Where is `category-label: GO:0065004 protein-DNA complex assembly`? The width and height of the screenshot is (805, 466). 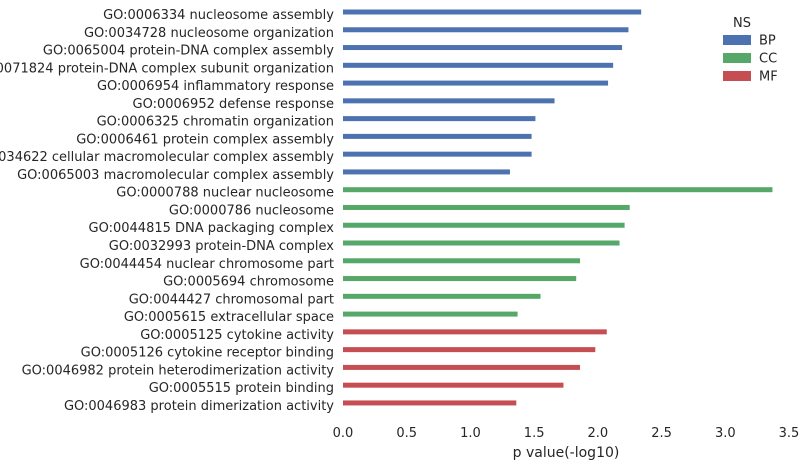
category-label: GO:0065004 protein-DNA complex assembly is located at coordinates (188, 51).